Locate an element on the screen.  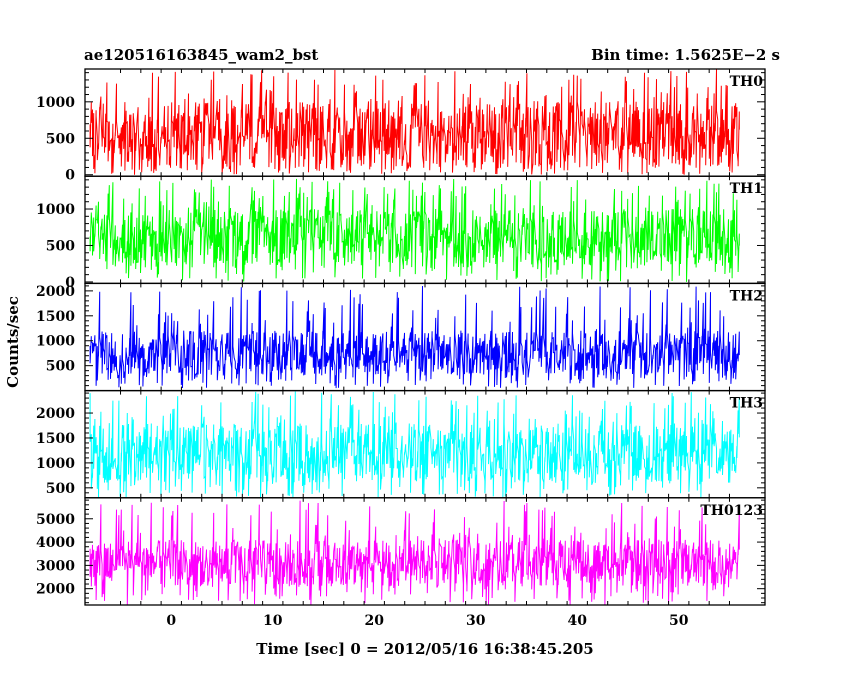
y-tick-label-th0: 500 is located at coordinates (60, 139).